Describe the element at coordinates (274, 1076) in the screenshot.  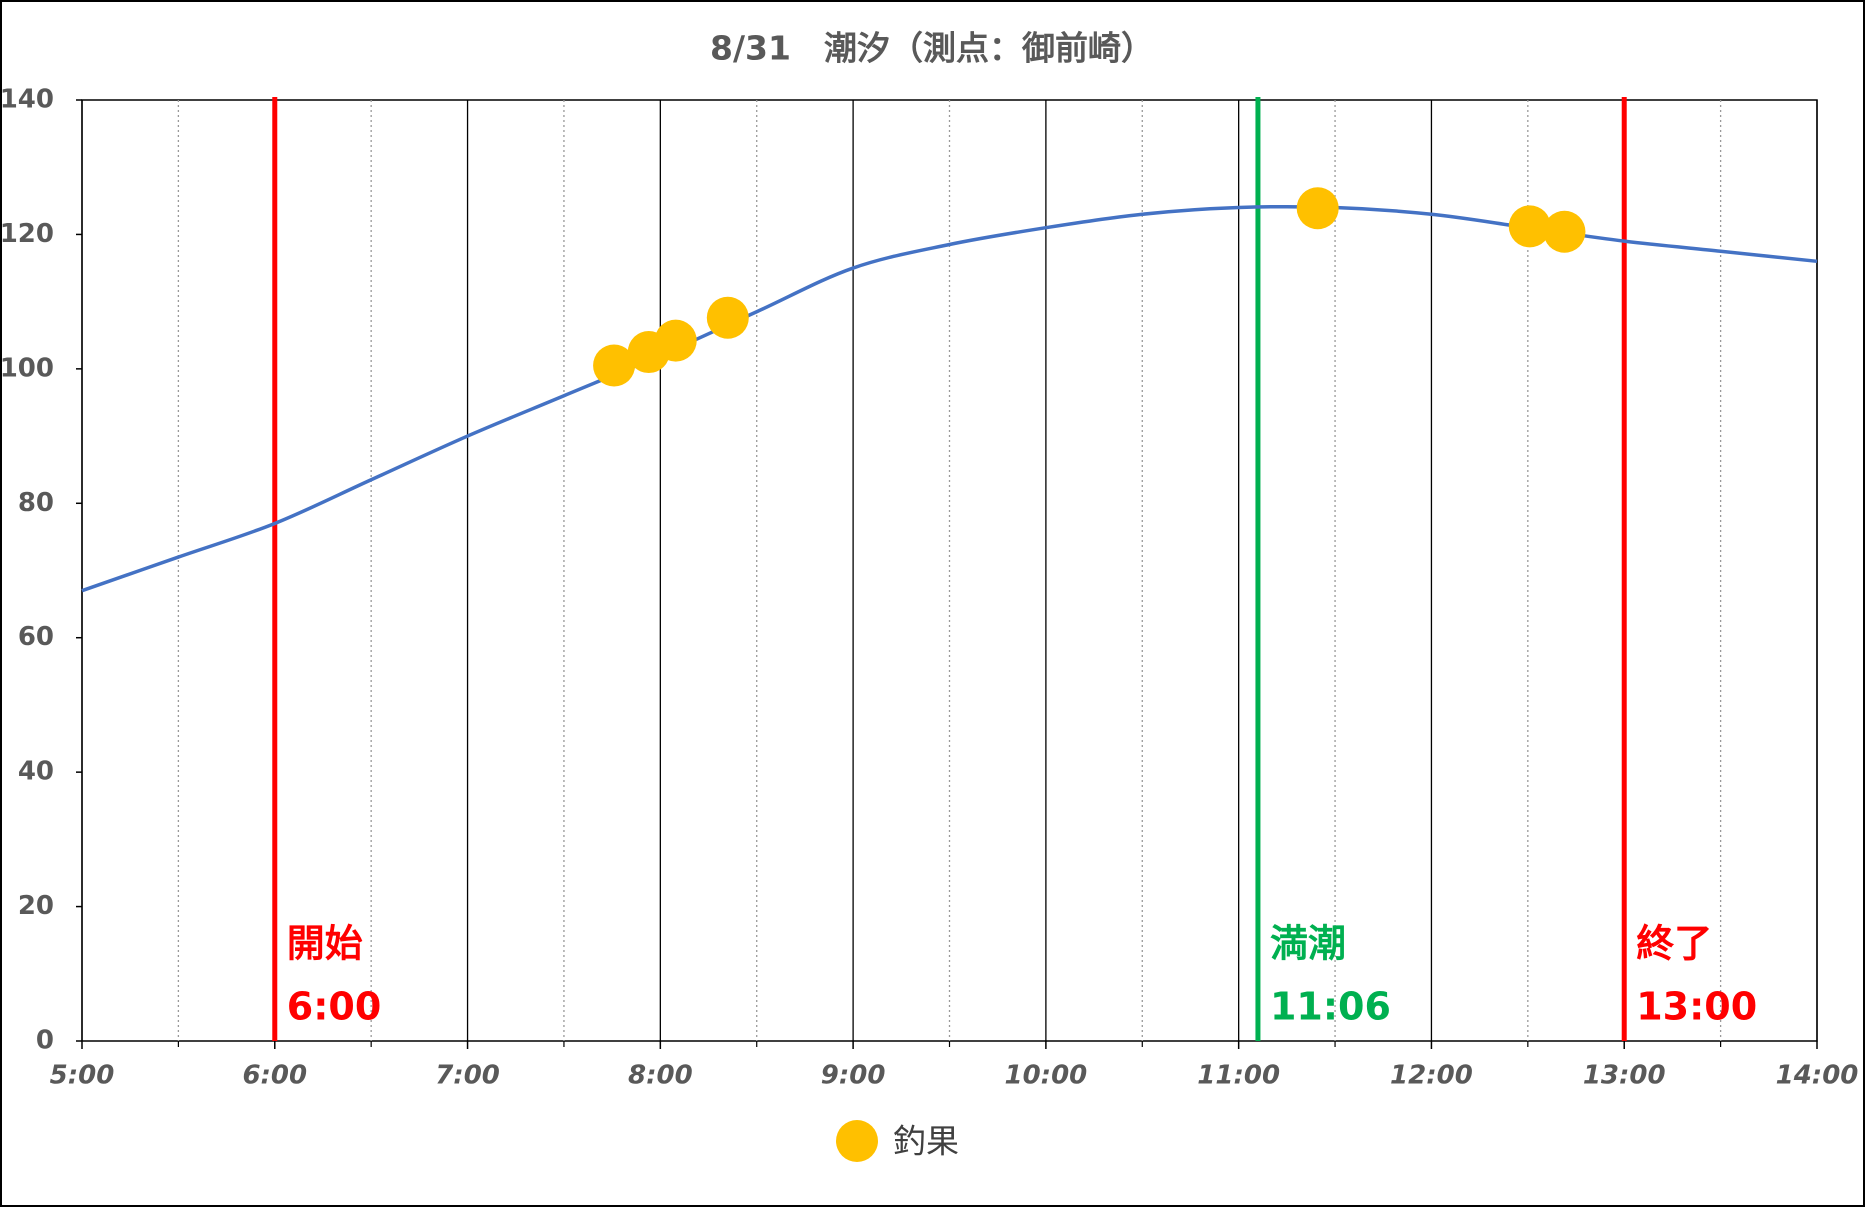
I see `x-tick-label: 6:00` at that location.